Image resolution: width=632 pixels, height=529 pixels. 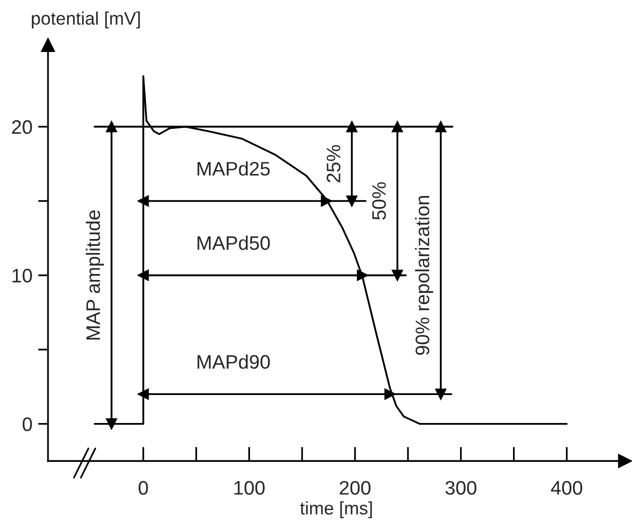 What do you see at coordinates (249, 487) in the screenshot?
I see `x-tick-label: 100` at bounding box center [249, 487].